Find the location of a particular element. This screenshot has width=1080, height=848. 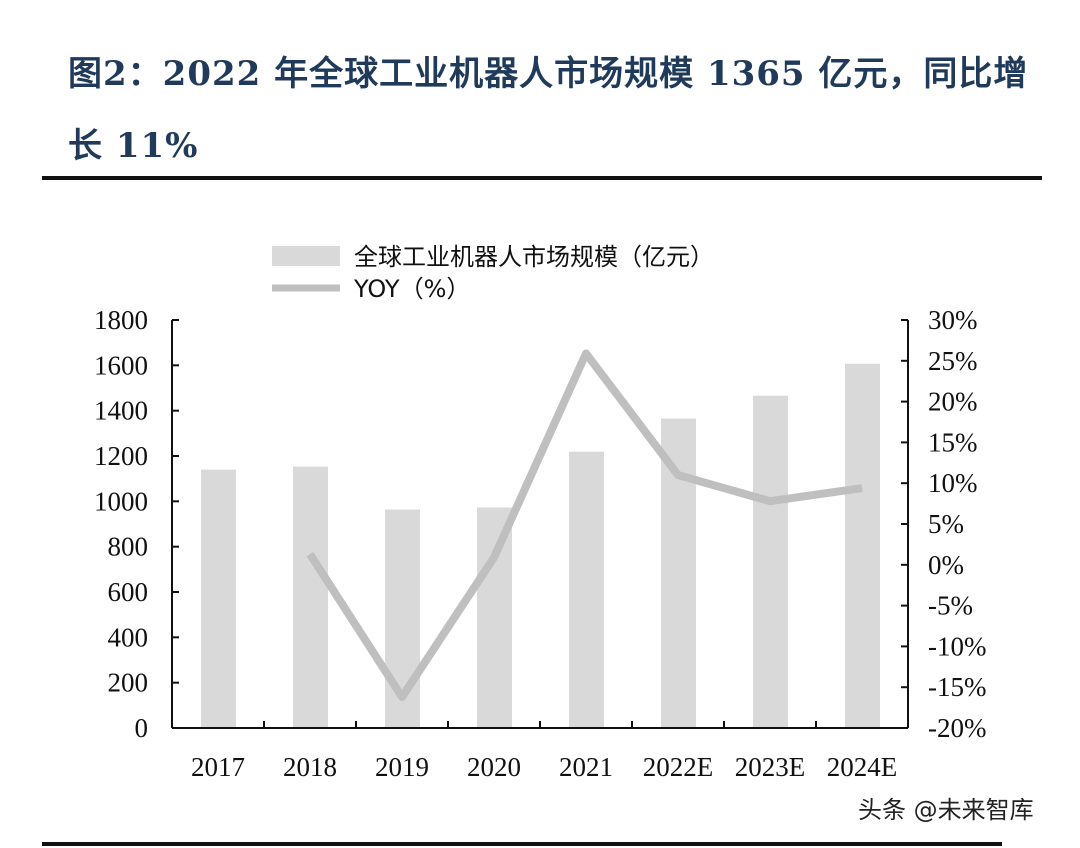

bar-2018 is located at coordinates (310, 597).